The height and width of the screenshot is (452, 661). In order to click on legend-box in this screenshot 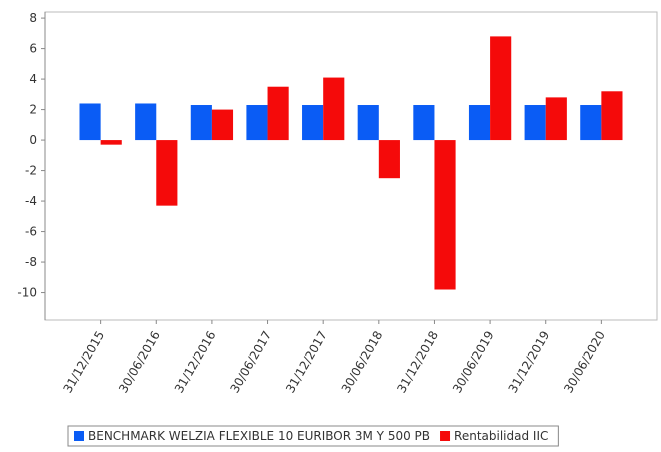, I will do `click(313, 436)`.